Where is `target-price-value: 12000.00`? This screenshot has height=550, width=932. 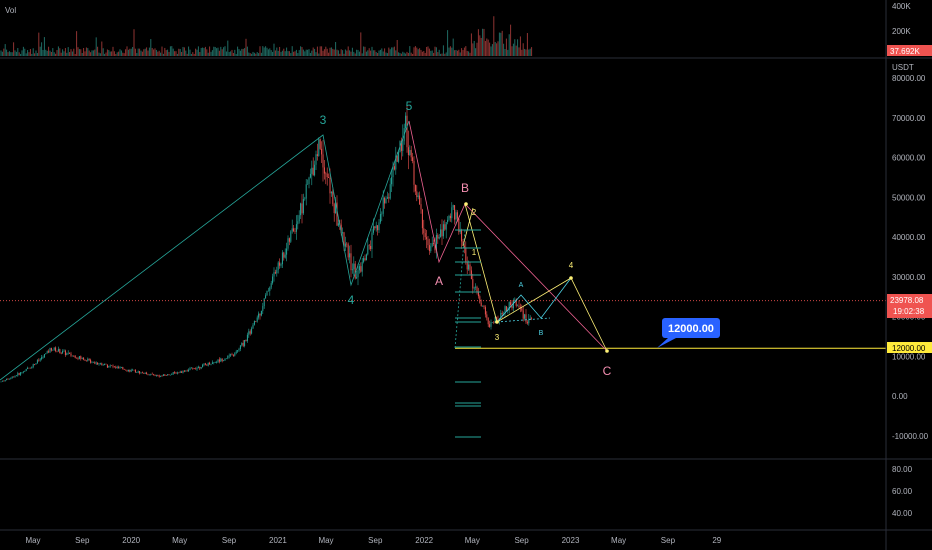
target-price-value: 12000.00 is located at coordinates (909, 348).